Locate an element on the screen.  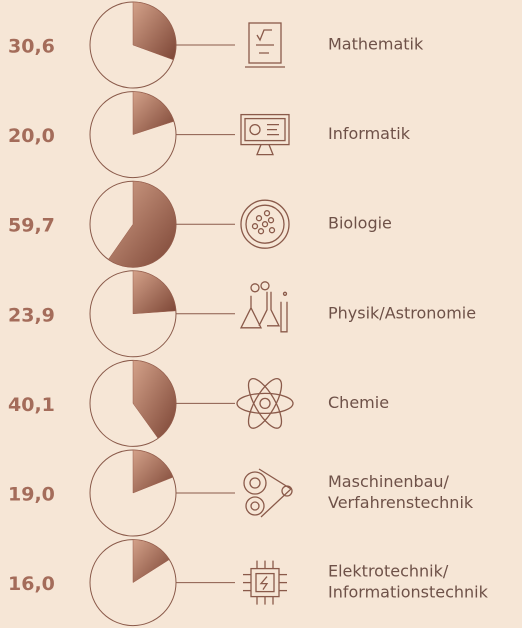
category-label: Chemie is located at coordinates (358, 402).